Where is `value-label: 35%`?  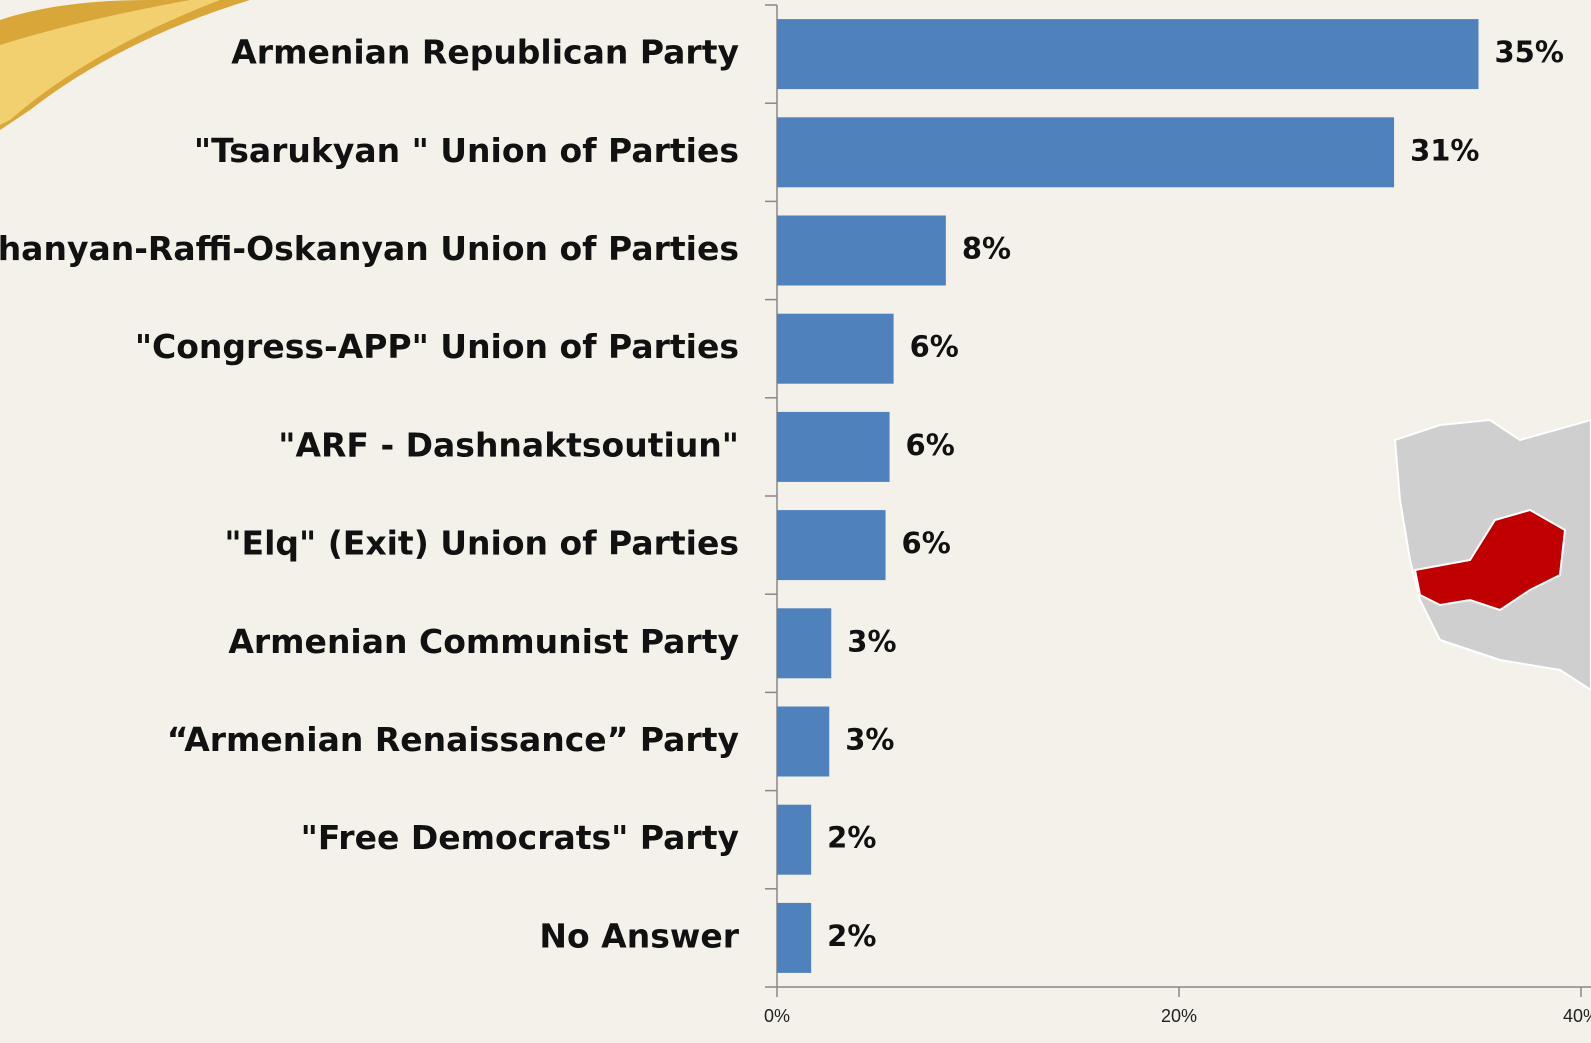
value-label: 35% is located at coordinates (1528, 52).